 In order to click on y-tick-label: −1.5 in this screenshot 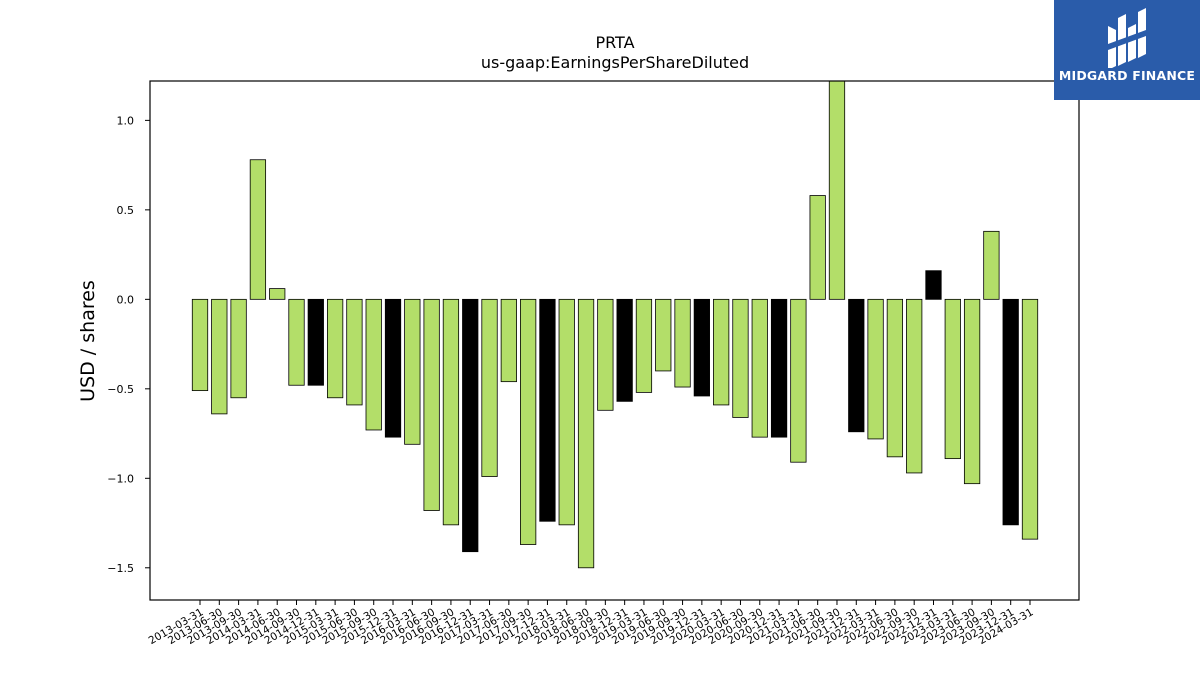, I will do `click(120, 568)`.